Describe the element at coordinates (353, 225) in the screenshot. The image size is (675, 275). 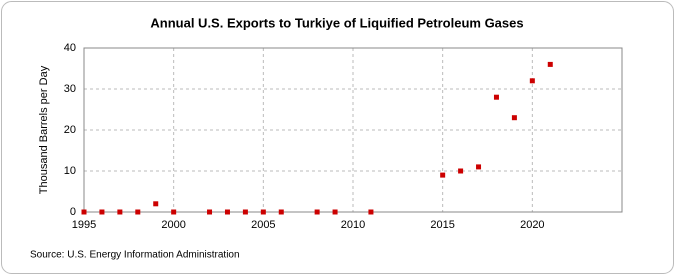
I see `x-tick-label: 2010` at that location.